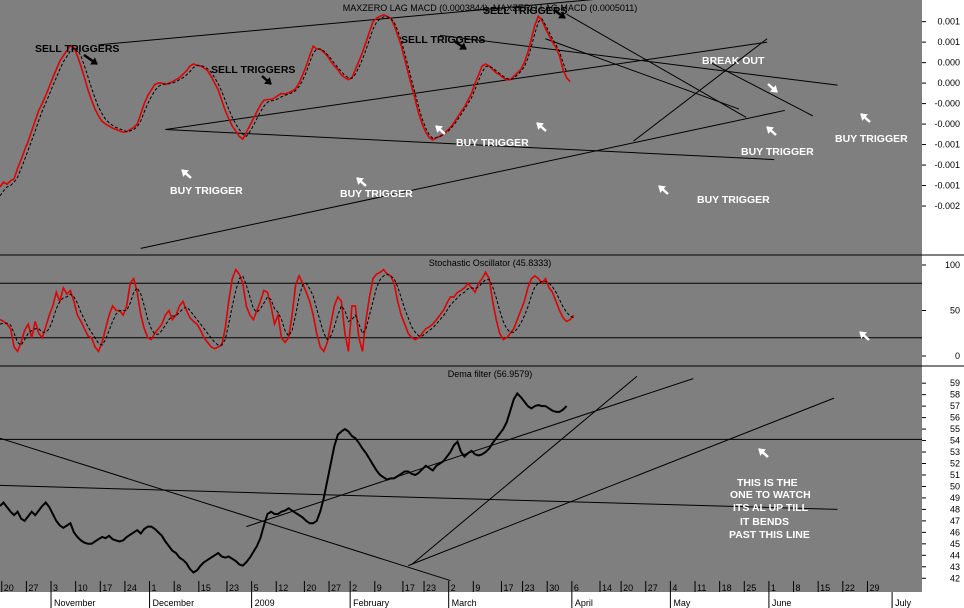 This screenshot has height=608, width=964. What do you see at coordinates (955, 555) in the screenshot?
I see `y-tick-label: 44` at bounding box center [955, 555].